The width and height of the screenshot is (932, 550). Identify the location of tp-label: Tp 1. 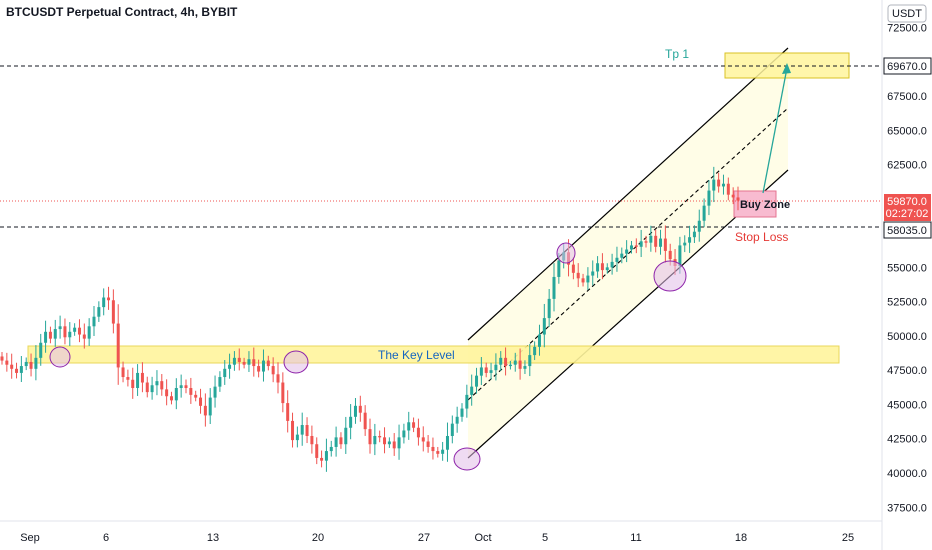
(677, 54).